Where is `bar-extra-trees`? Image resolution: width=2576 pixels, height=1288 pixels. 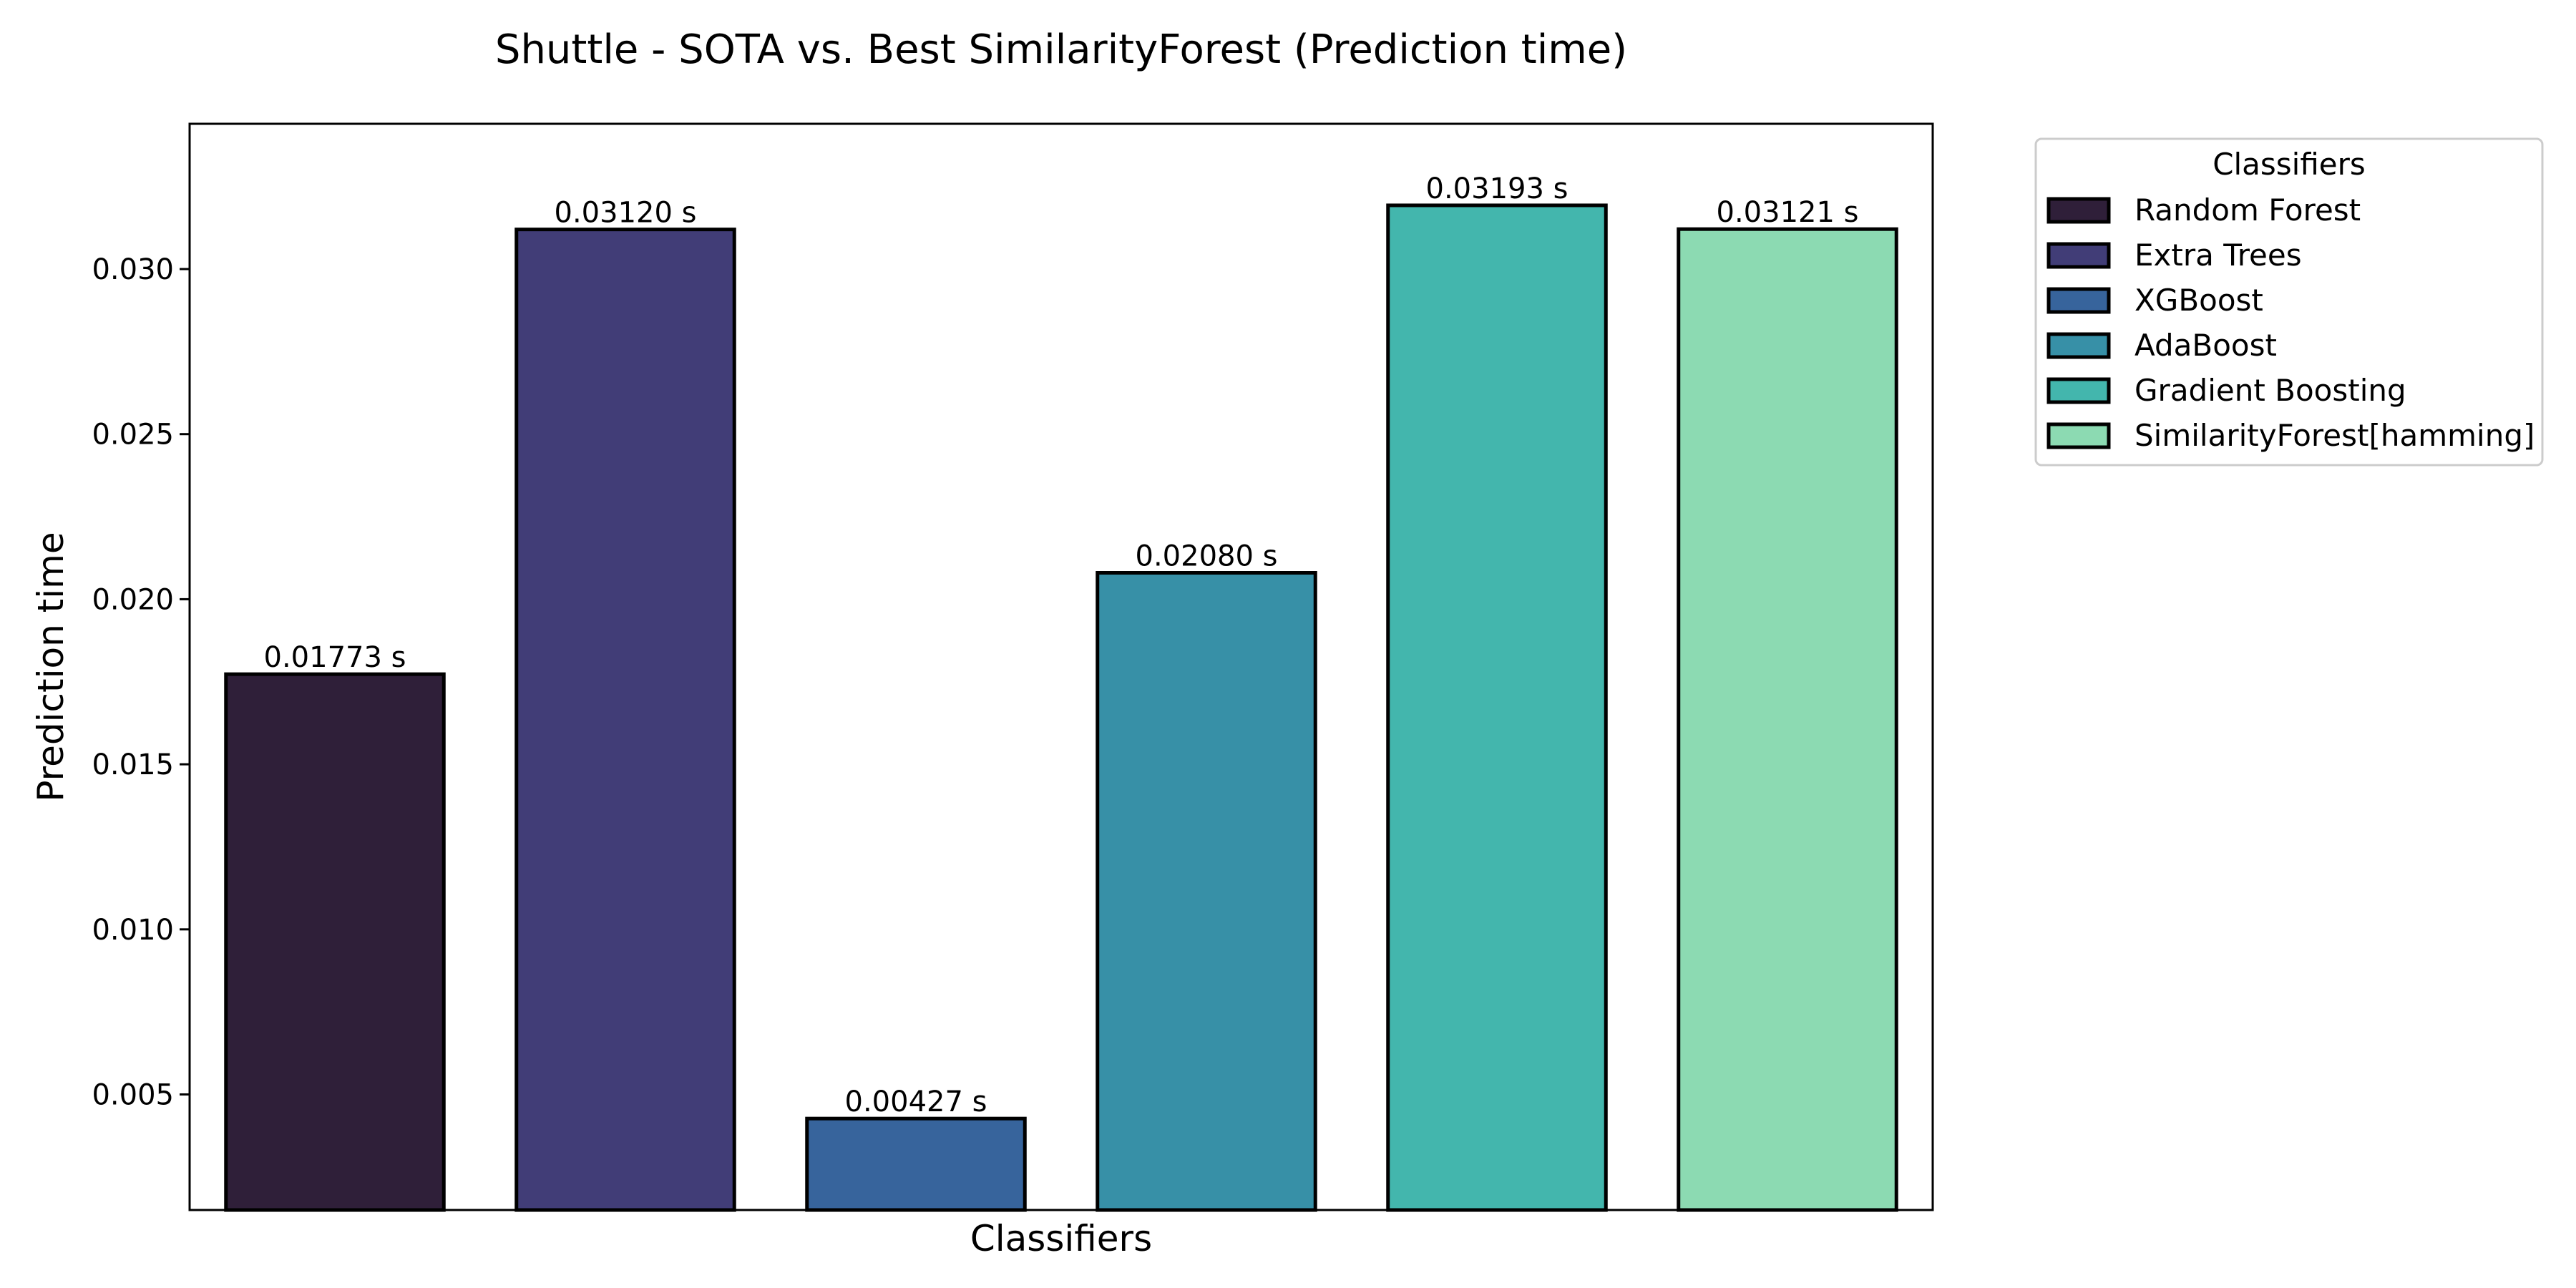
bar-extra-trees is located at coordinates (625, 720).